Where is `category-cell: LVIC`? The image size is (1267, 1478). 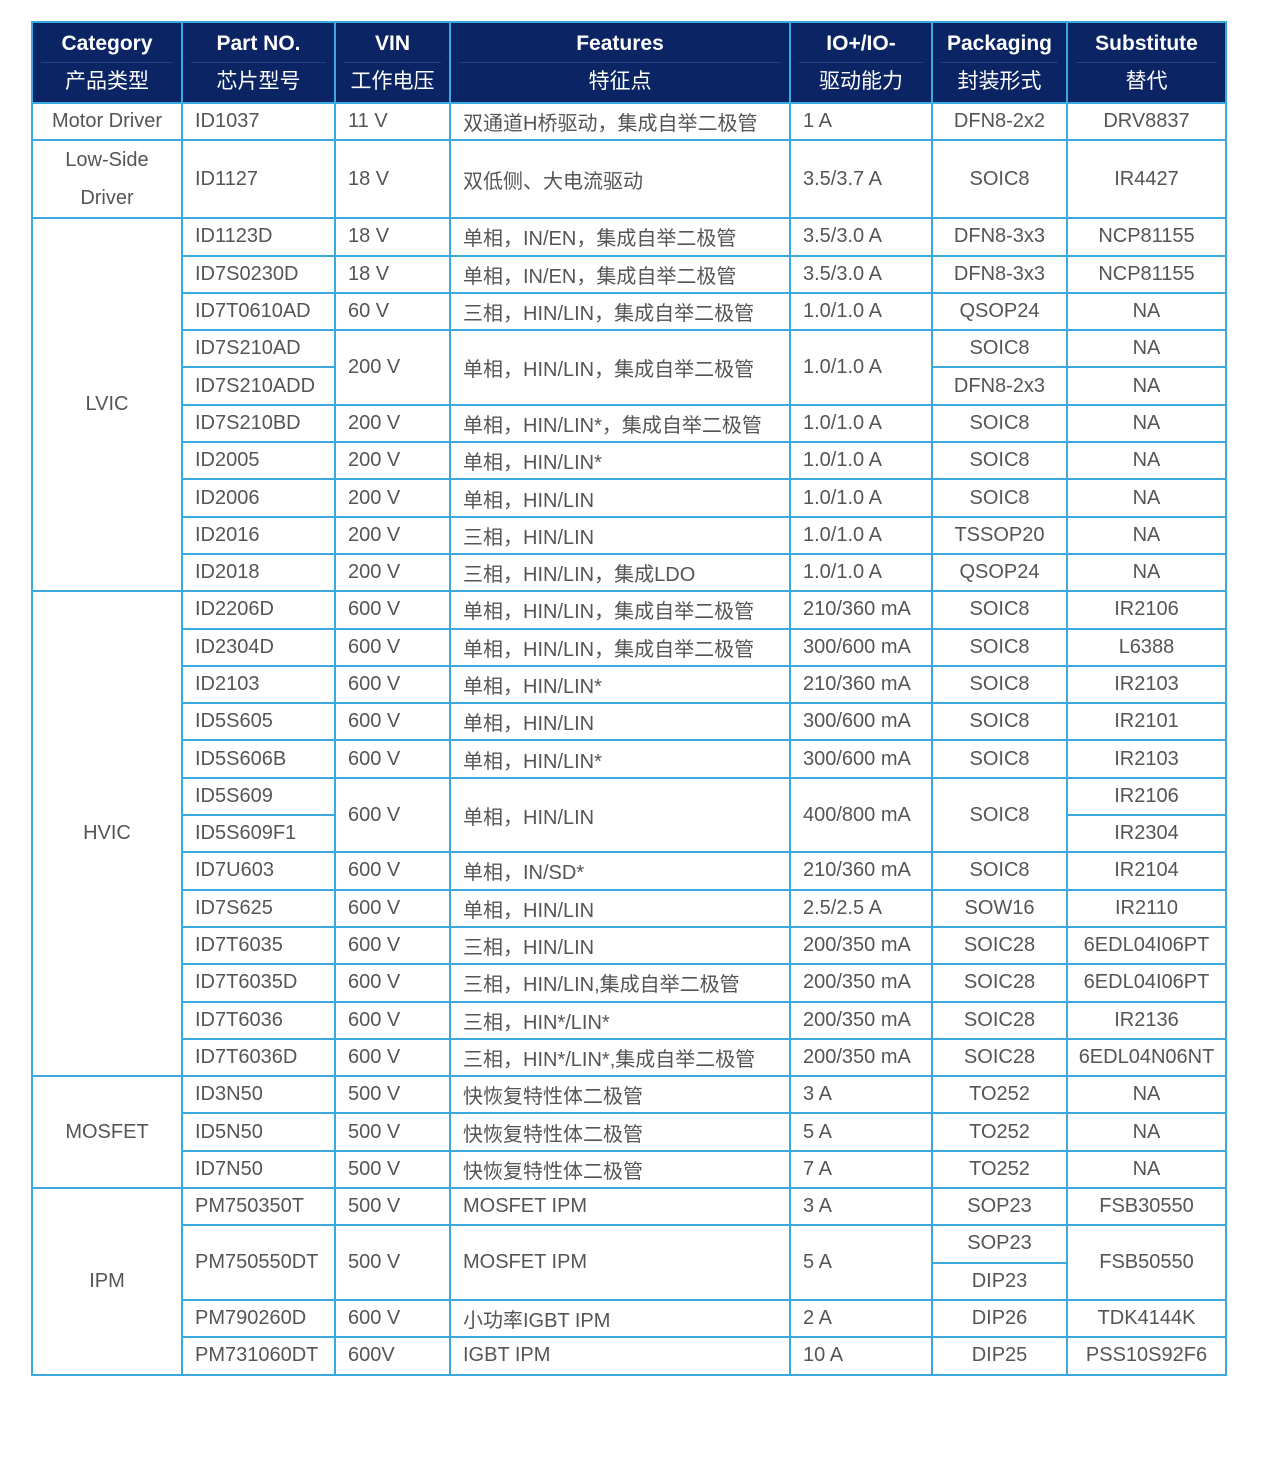
category-cell: LVIC is located at coordinates (107, 405).